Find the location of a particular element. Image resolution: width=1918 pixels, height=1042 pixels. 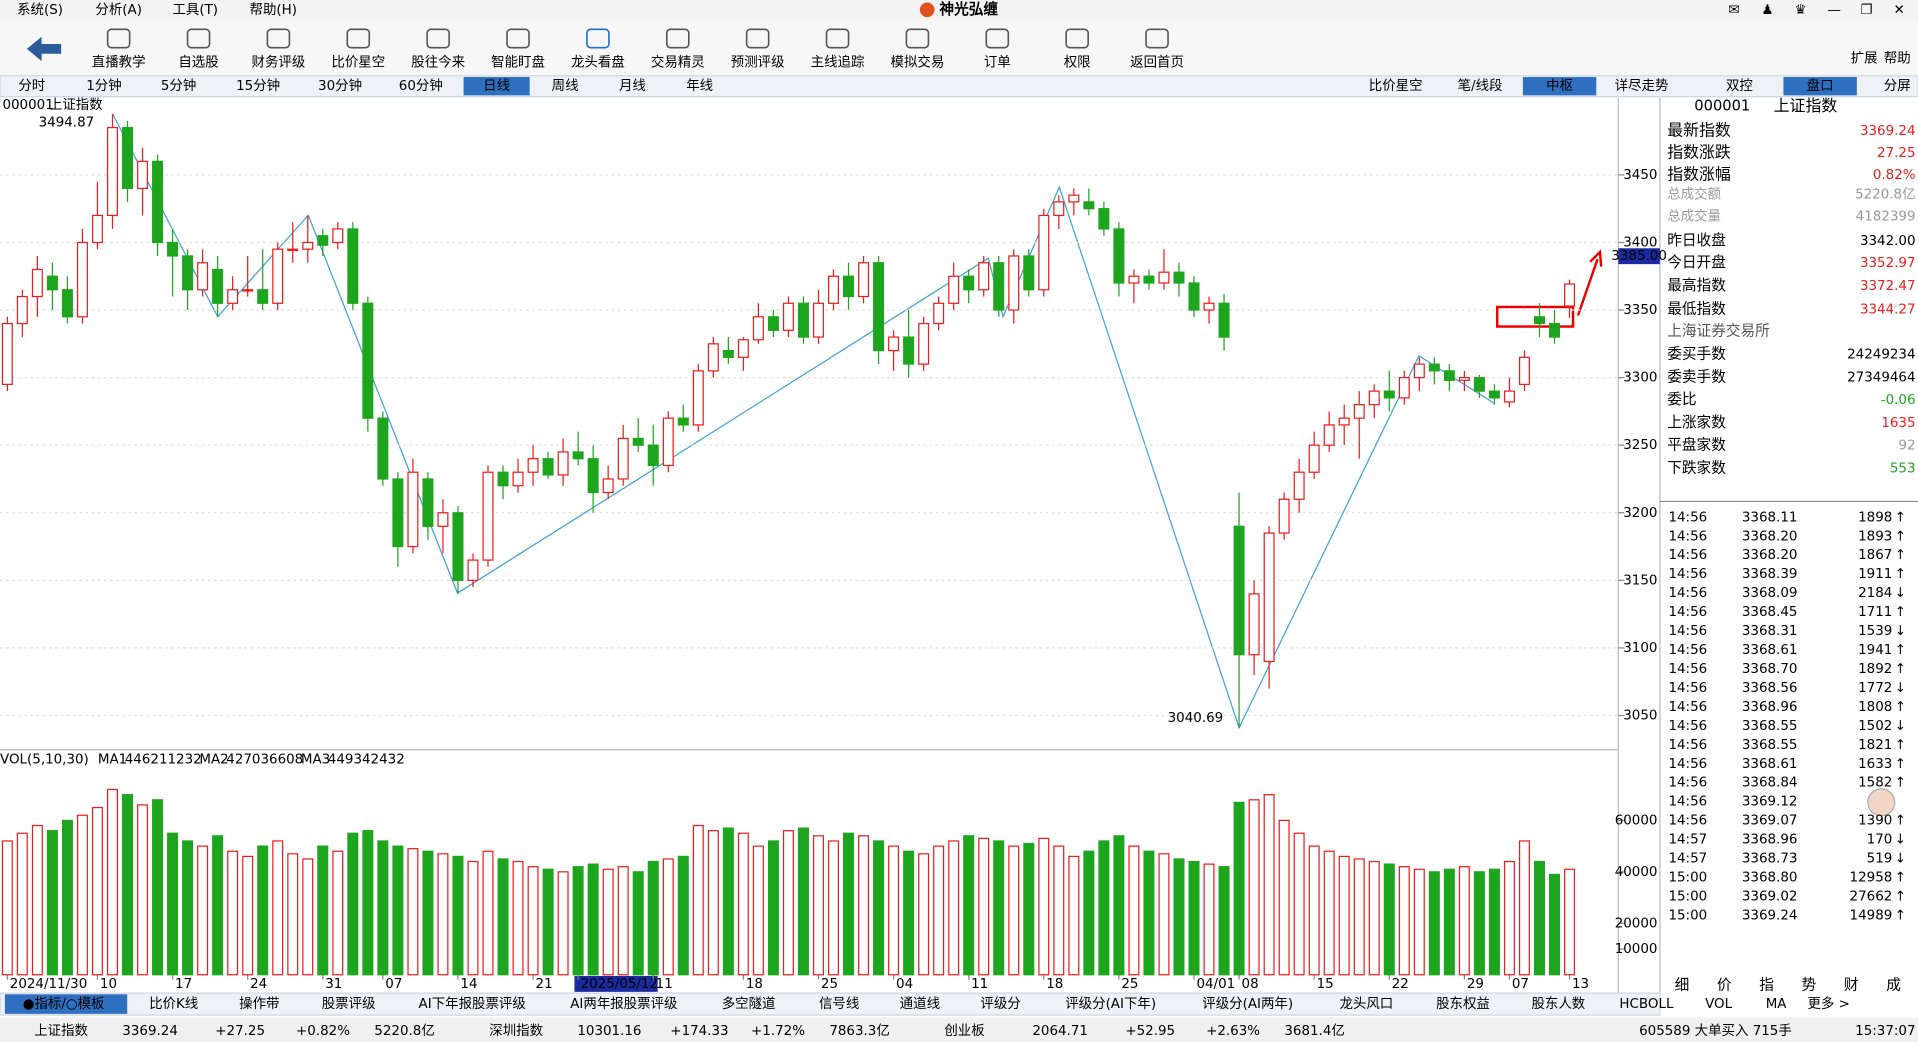

toolbar-label: 龙头看盘 is located at coordinates (598, 61).